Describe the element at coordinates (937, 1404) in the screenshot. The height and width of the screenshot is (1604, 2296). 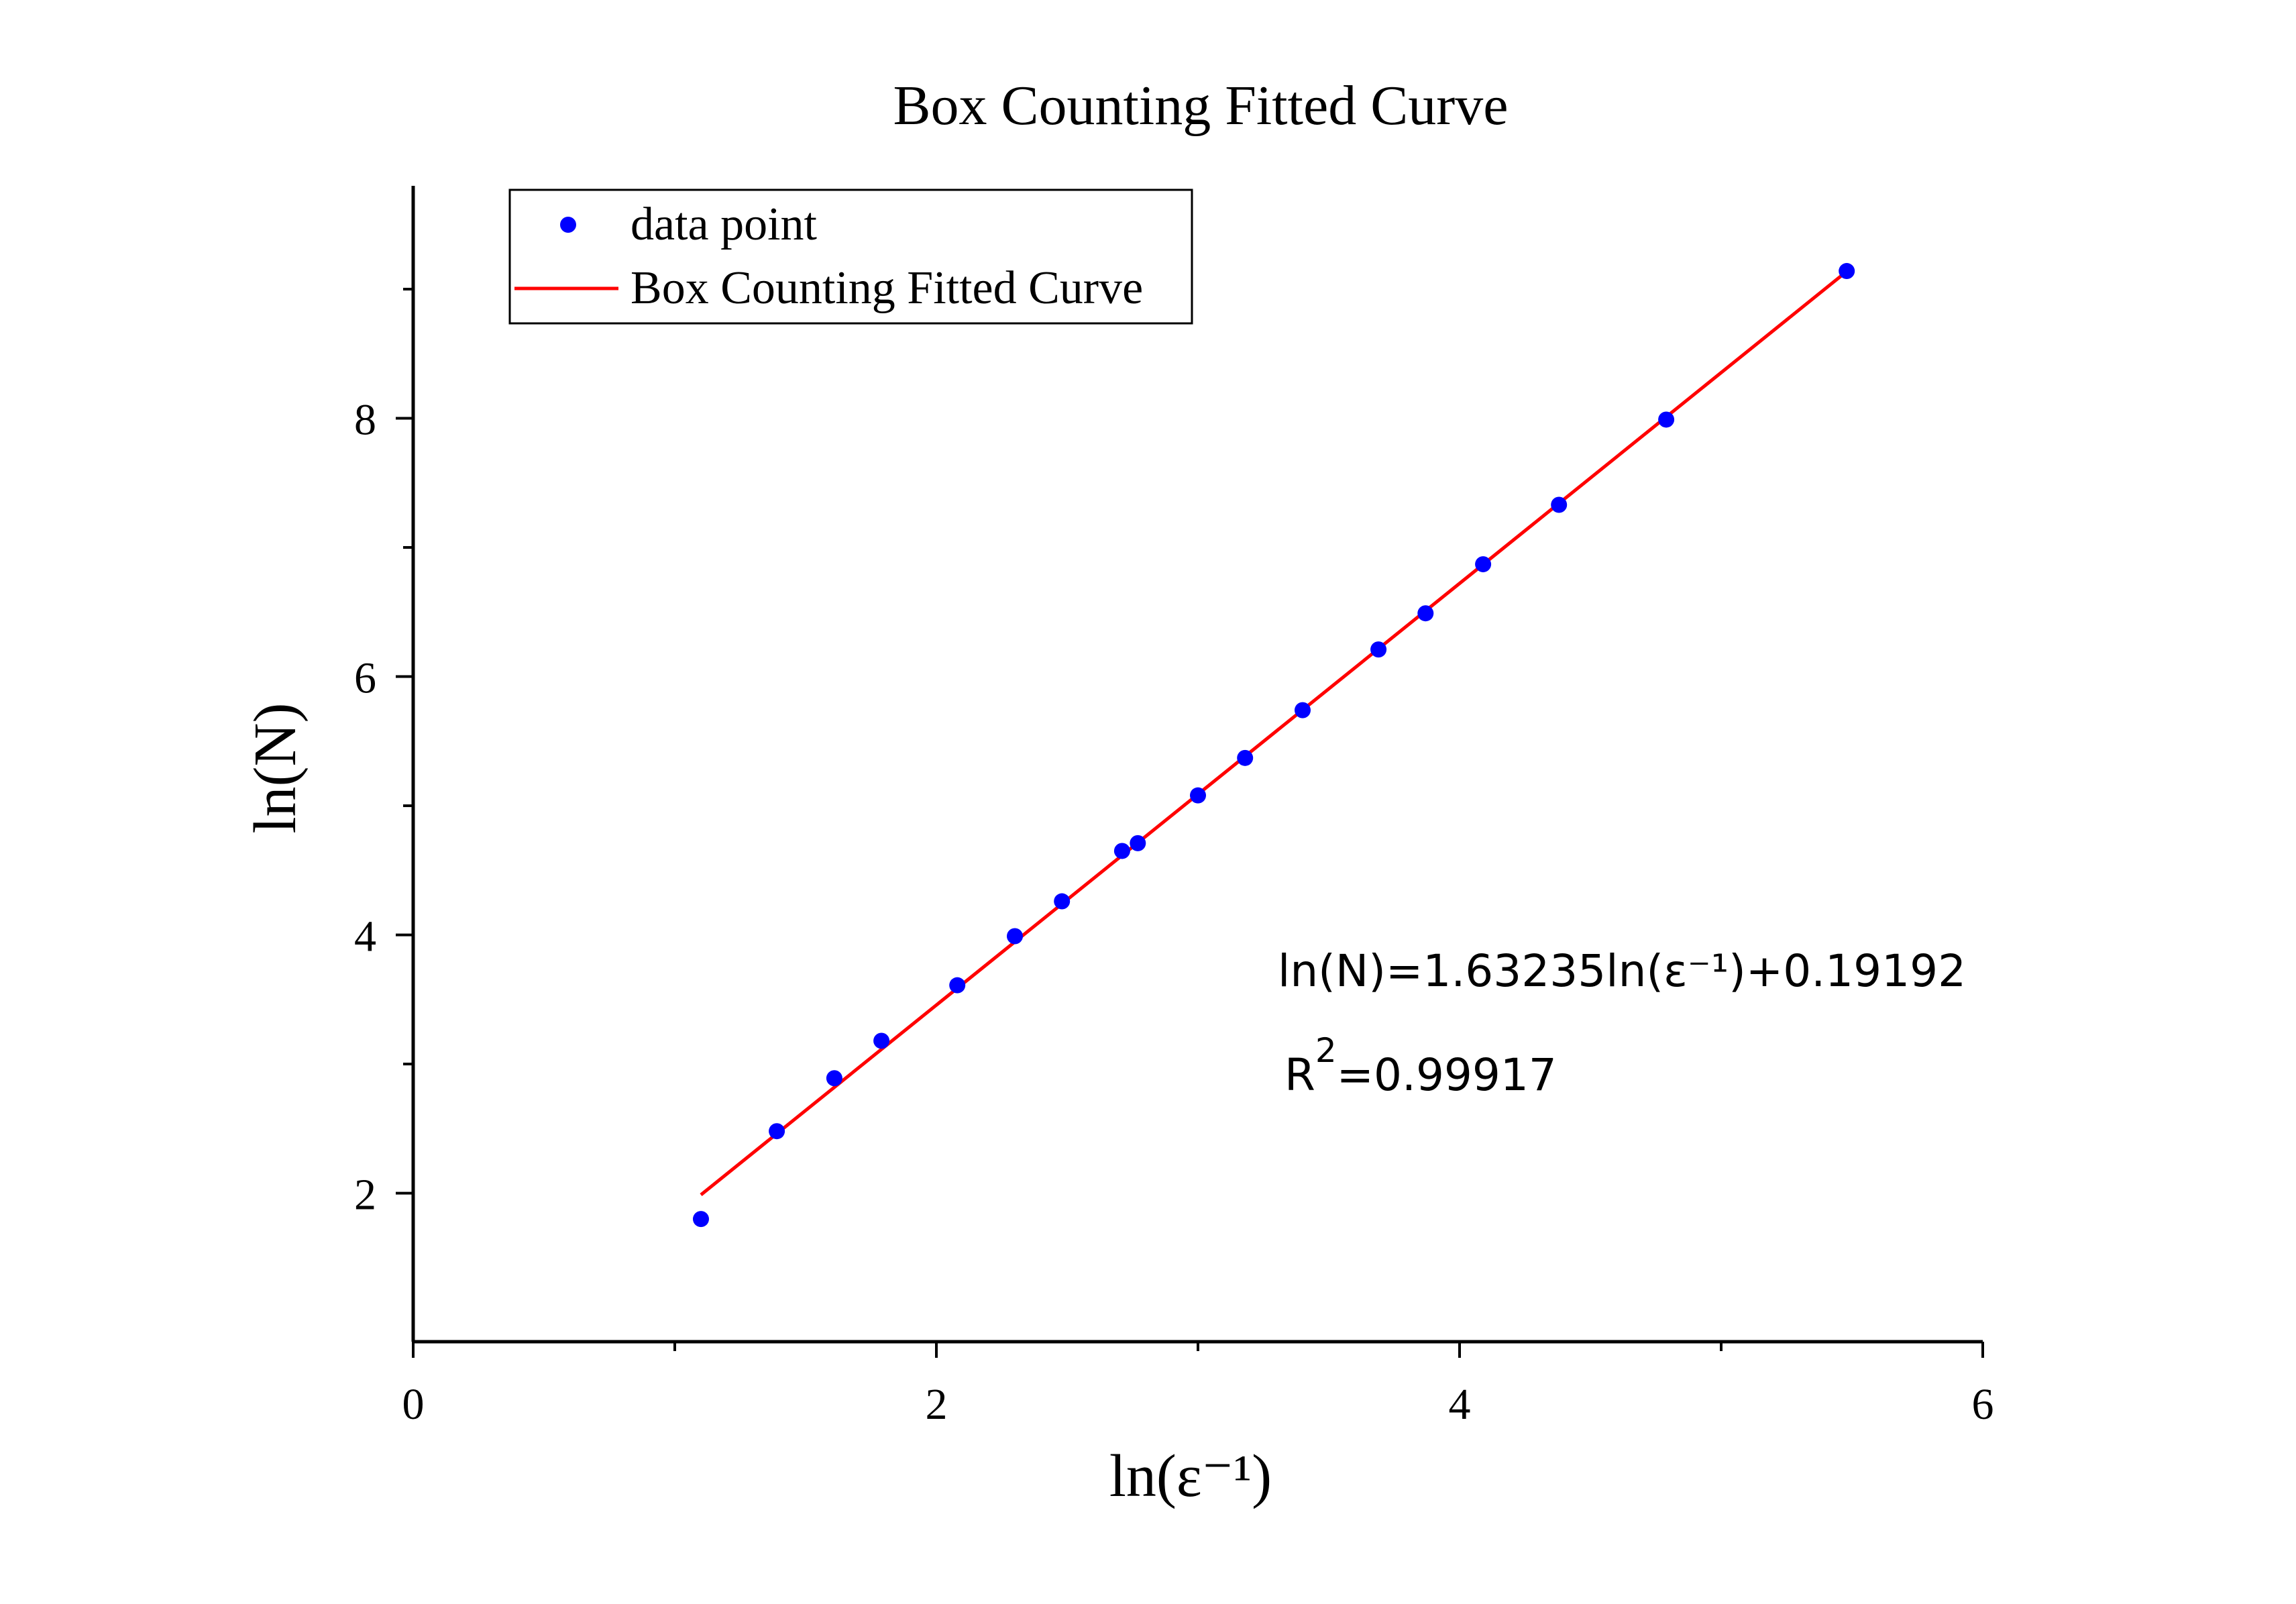
I see `x-tick-label: 2` at that location.